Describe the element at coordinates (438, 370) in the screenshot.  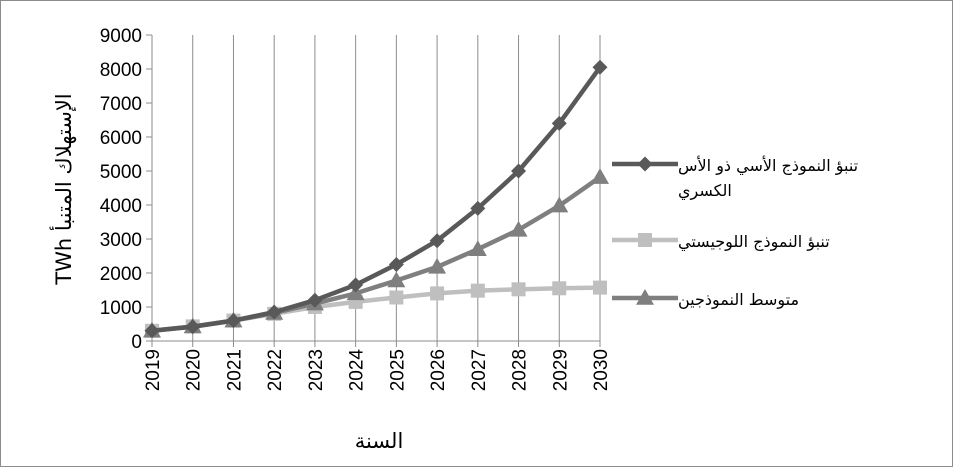
I see `x-tick-label: 2026` at that location.